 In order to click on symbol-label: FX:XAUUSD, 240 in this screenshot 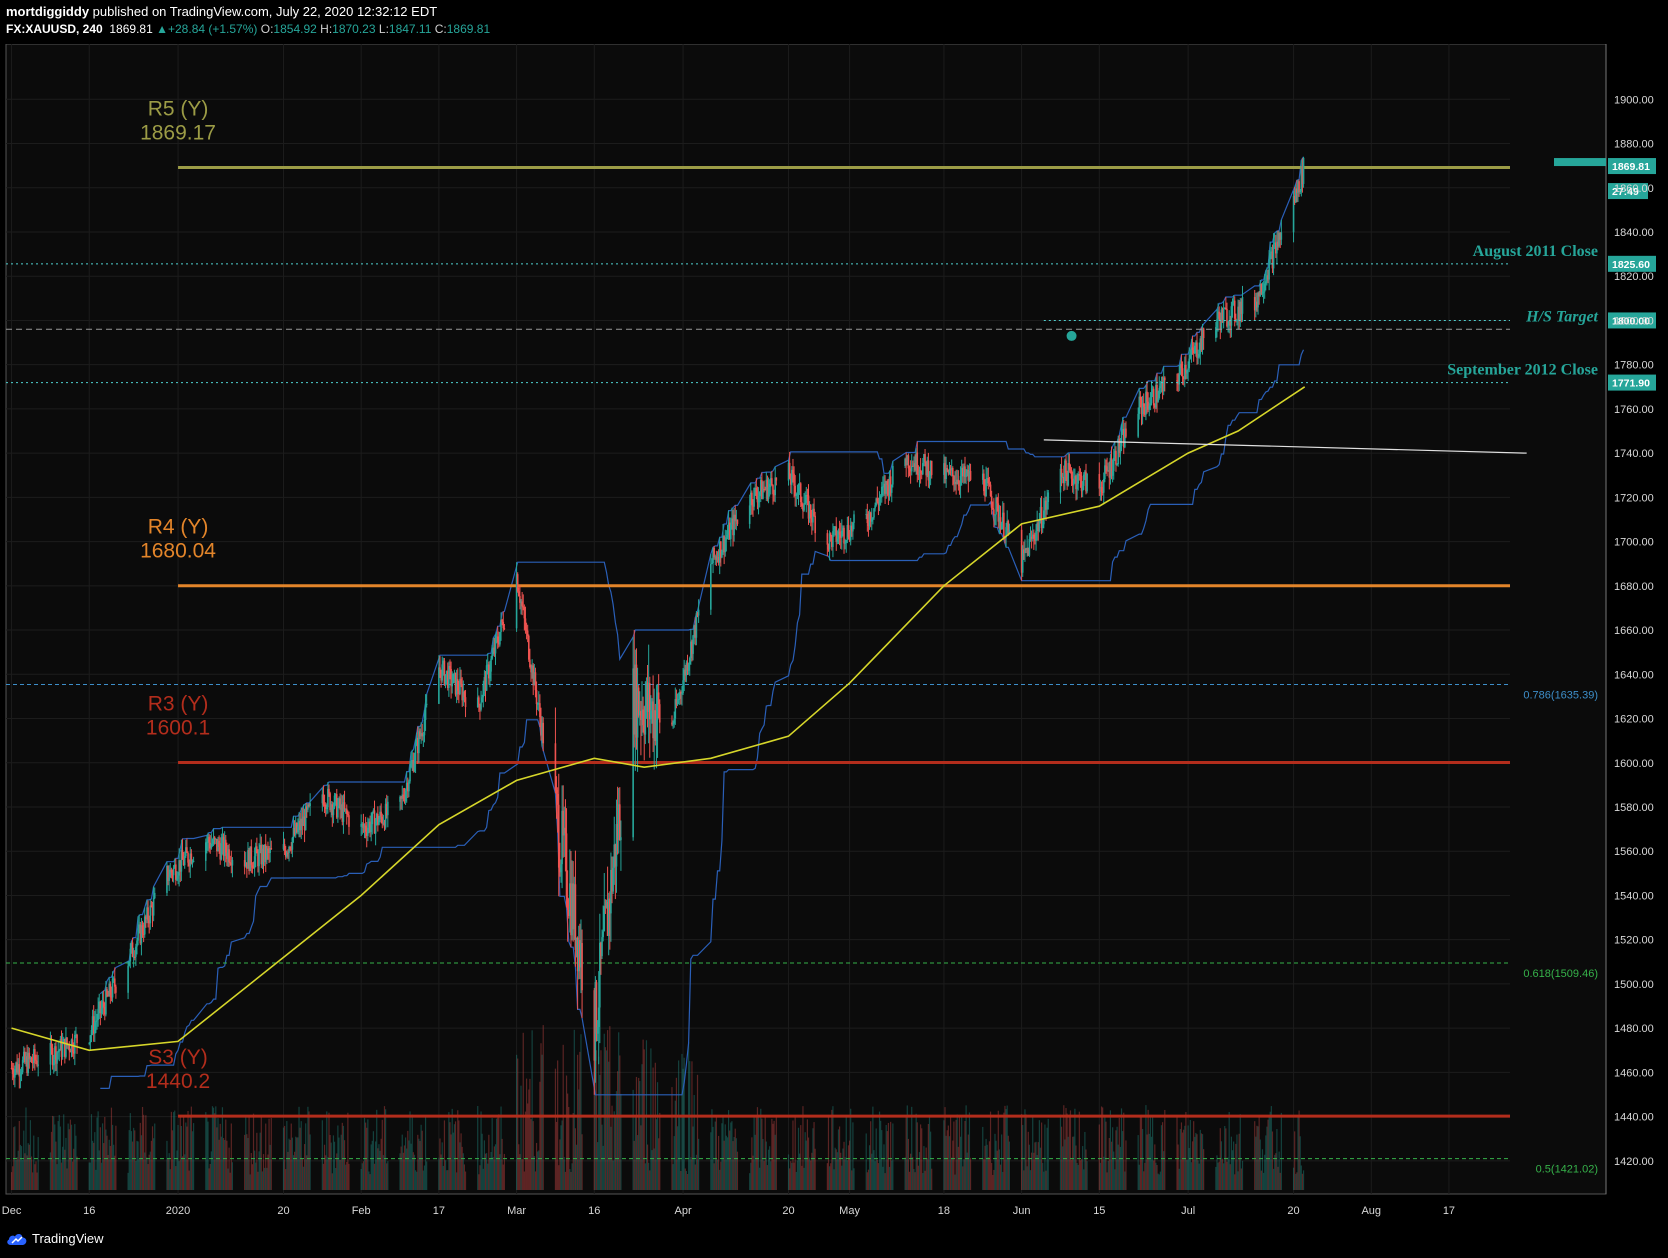, I will do `click(54, 29)`.